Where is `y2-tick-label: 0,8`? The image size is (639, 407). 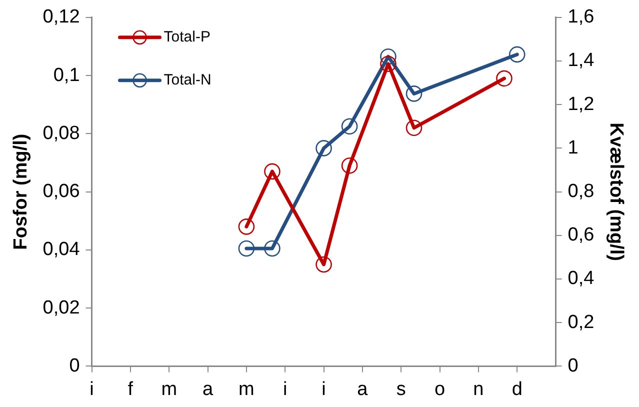 y2-tick-label: 0,8 is located at coordinates (581, 191).